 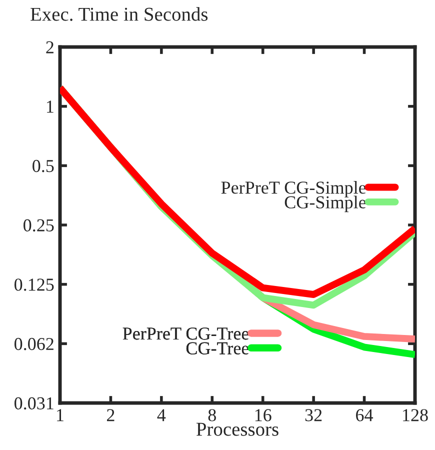 I want to click on y-tick-label: 0.125, so click(x=34, y=284).